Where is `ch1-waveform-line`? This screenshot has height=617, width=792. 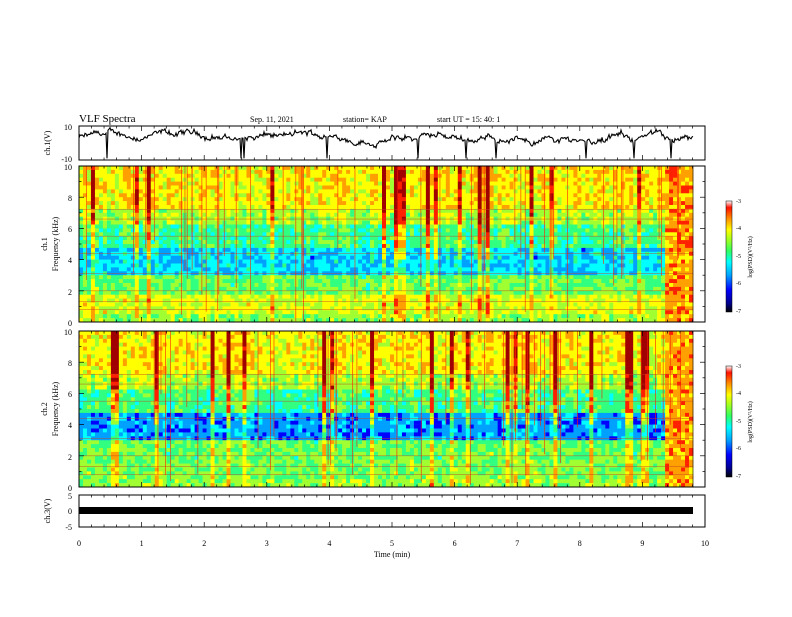 ch1-waveform-line is located at coordinates (386, 142).